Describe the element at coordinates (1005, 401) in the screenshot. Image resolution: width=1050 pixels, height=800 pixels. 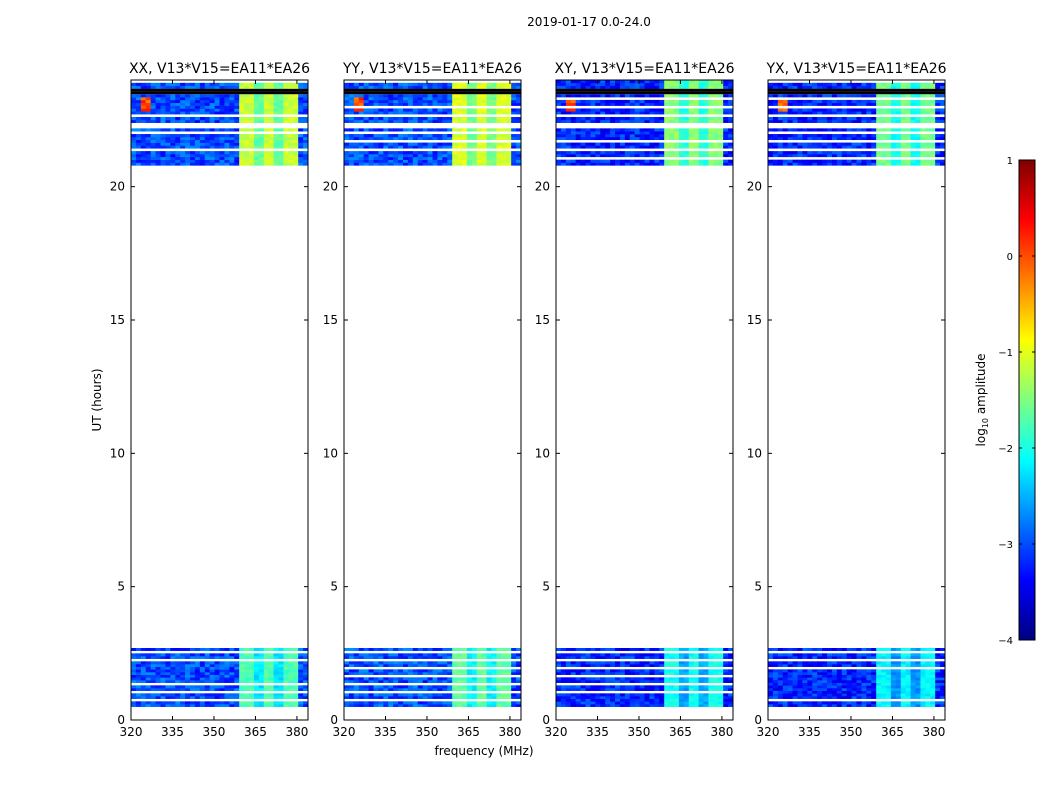
I see `colorbar: 1 0 −1 −2 −3 −4 log10 amplitude` at that location.